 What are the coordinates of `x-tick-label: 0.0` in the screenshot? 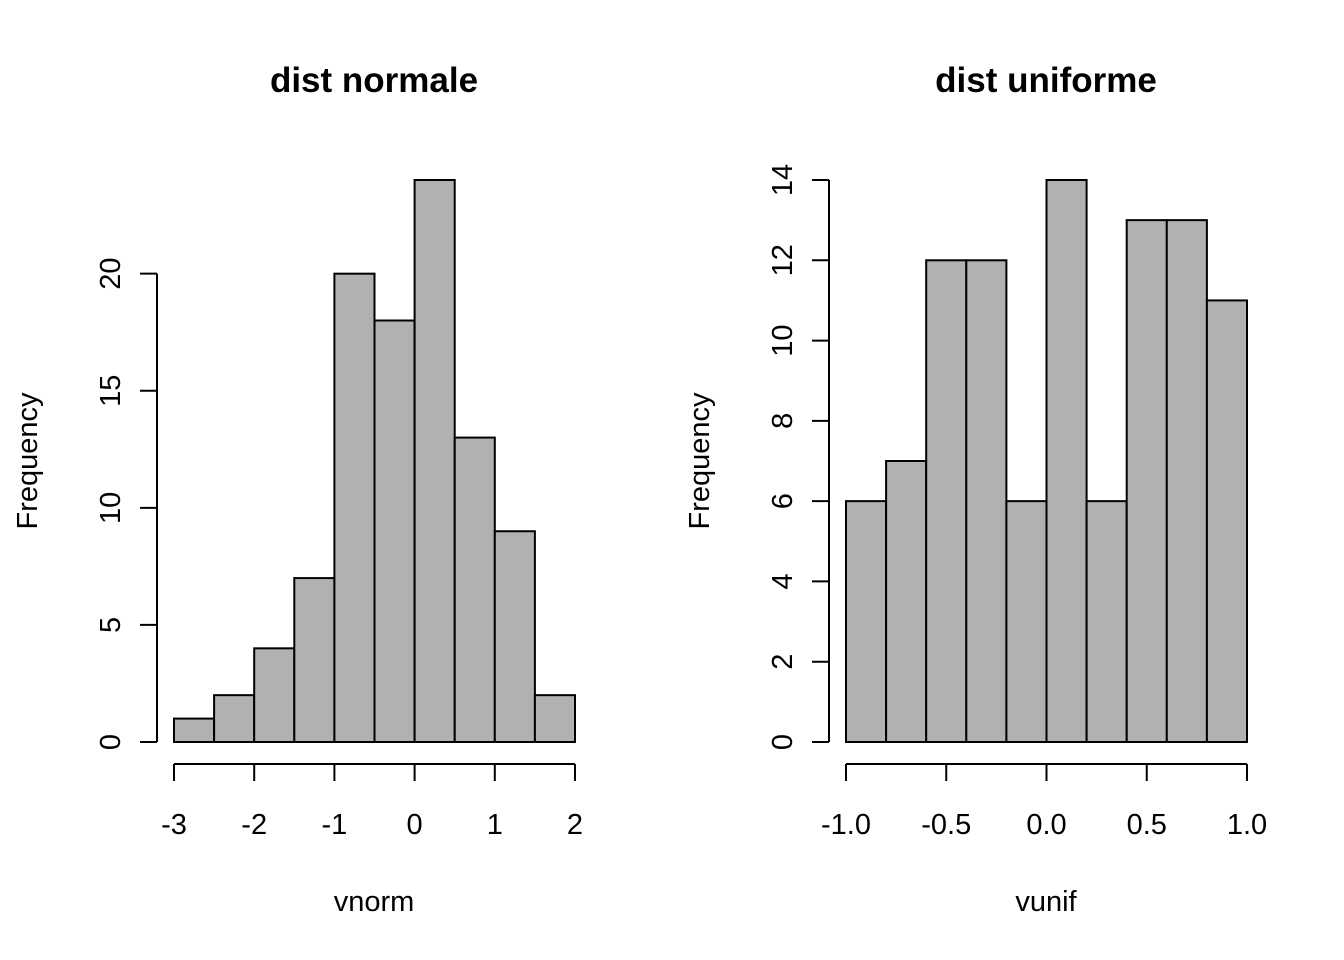 It's located at (1046, 825).